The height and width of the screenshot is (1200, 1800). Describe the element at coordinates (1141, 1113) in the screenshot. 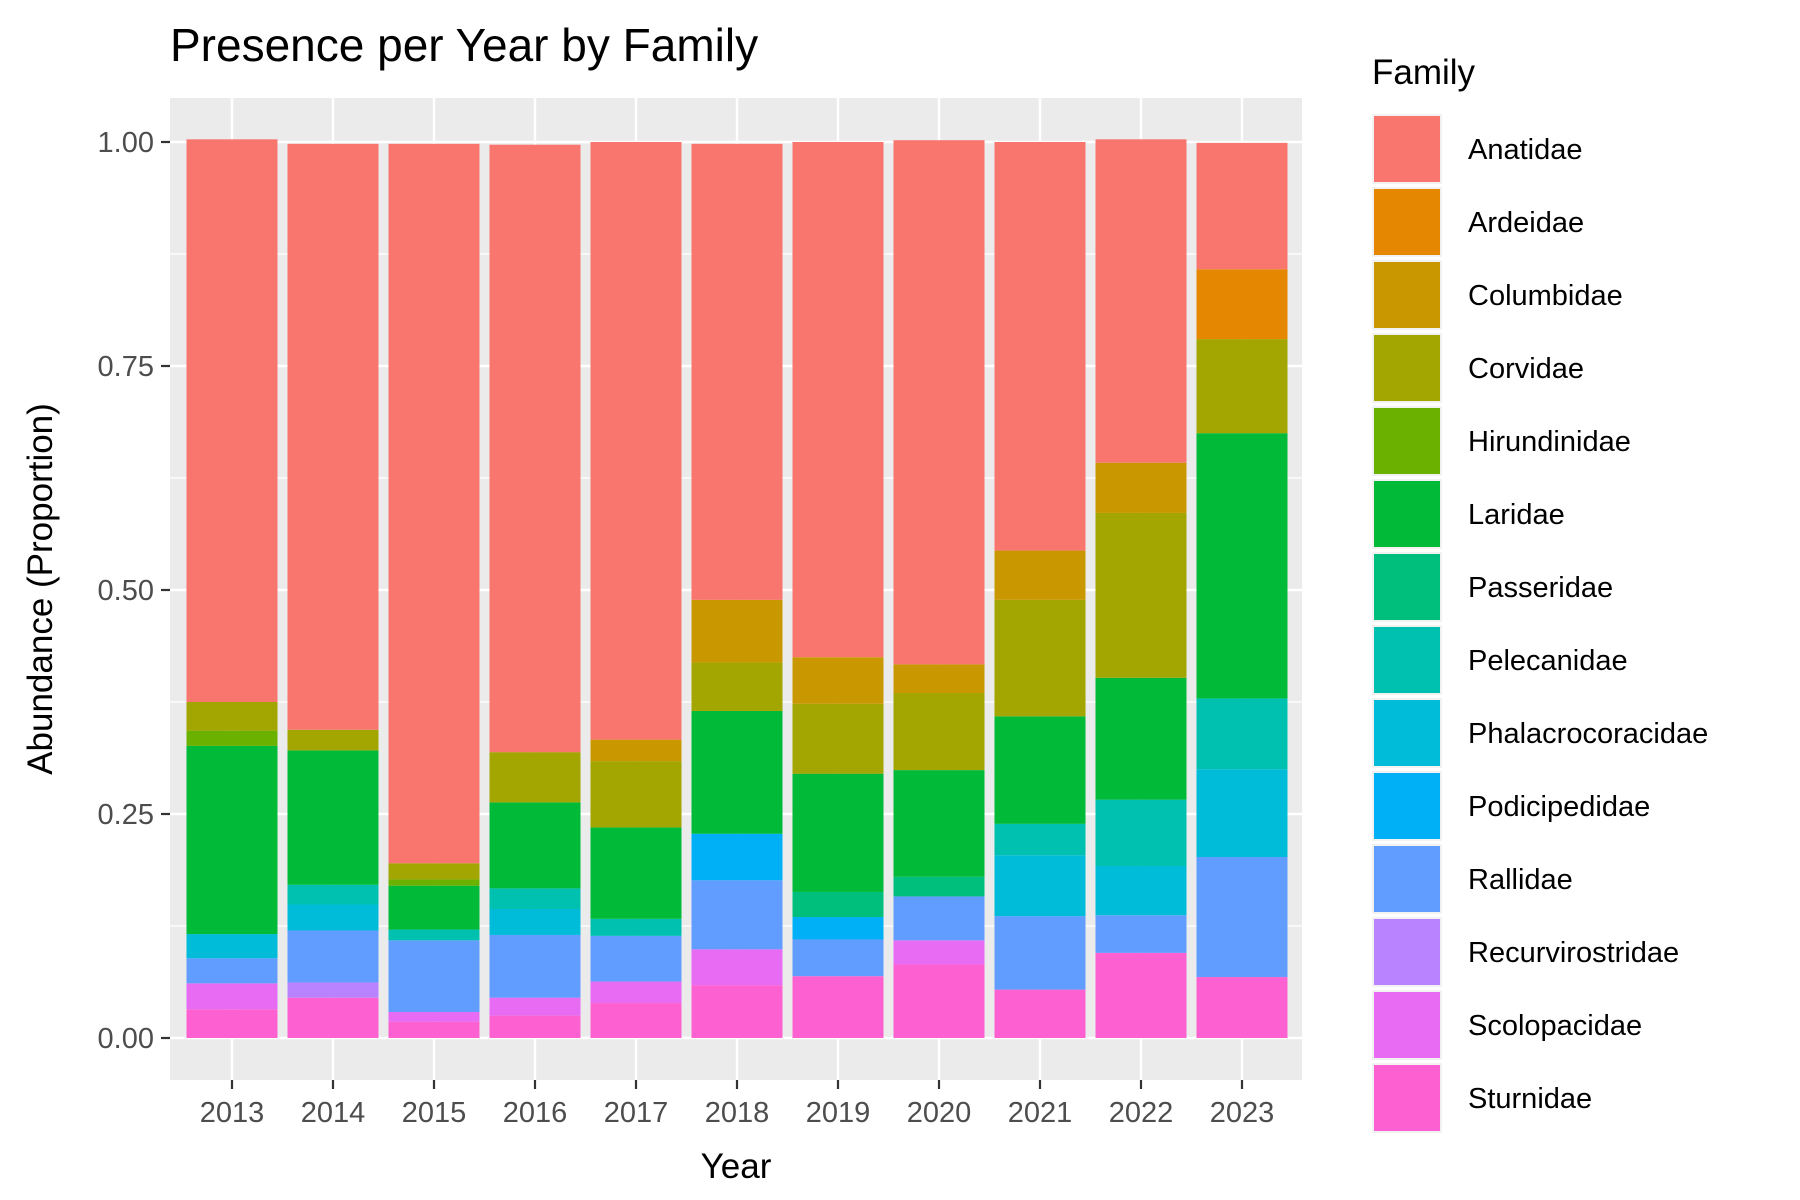

I see `x-tick-label: 2022` at that location.